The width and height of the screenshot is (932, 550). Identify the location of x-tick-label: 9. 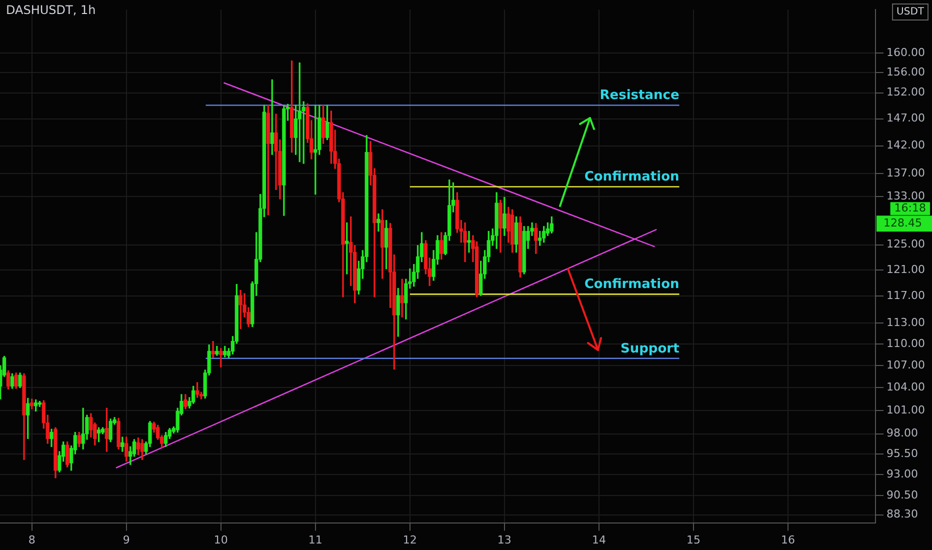
(126, 539).